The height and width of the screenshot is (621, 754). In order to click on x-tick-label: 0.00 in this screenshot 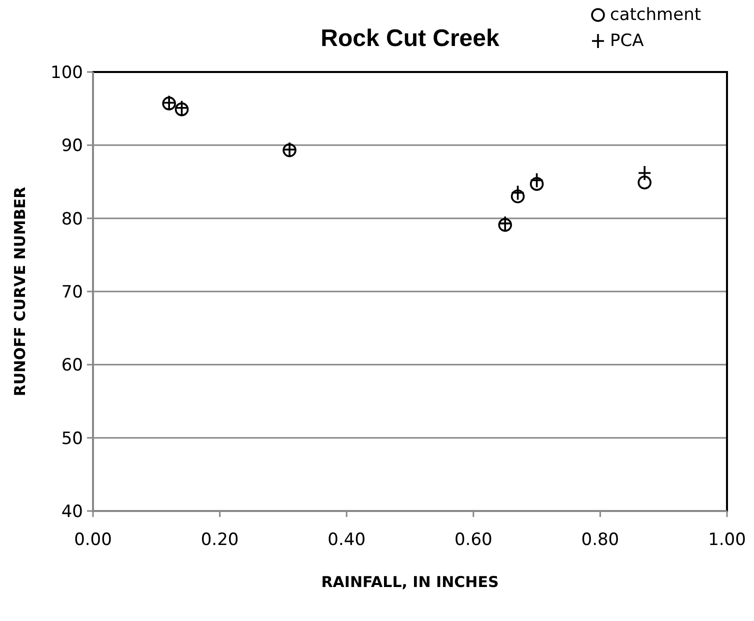, I will do `click(93, 540)`.